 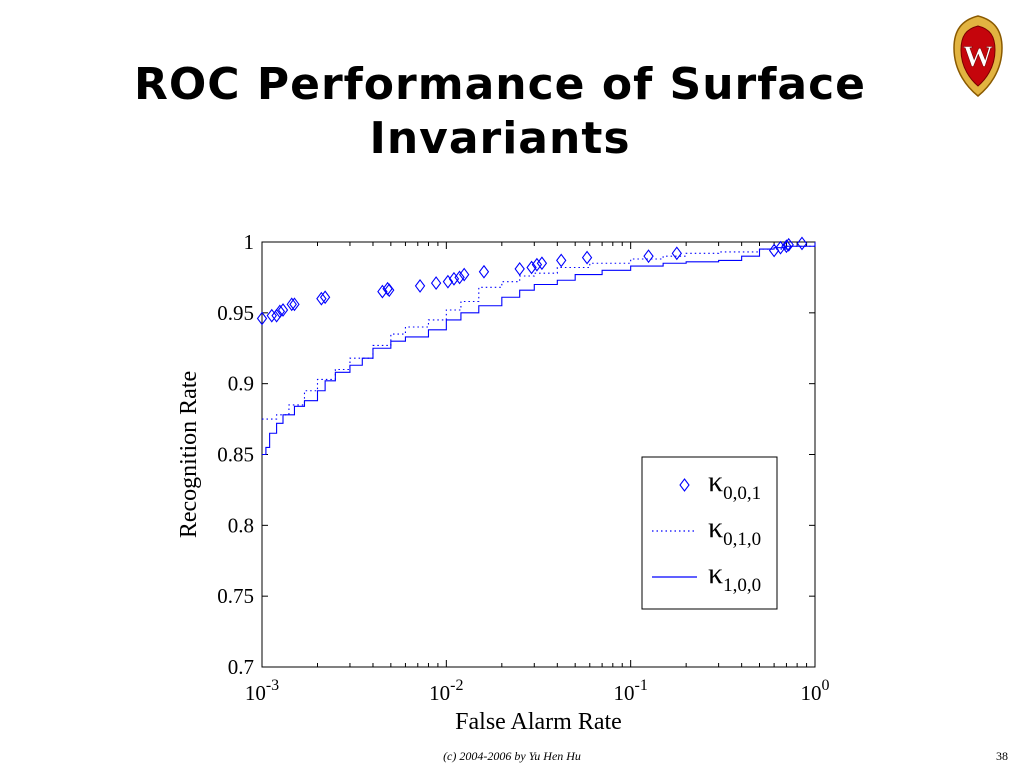 What do you see at coordinates (631, 691) in the screenshot?
I see `x-tick-label: 10⁻¹` at bounding box center [631, 691].